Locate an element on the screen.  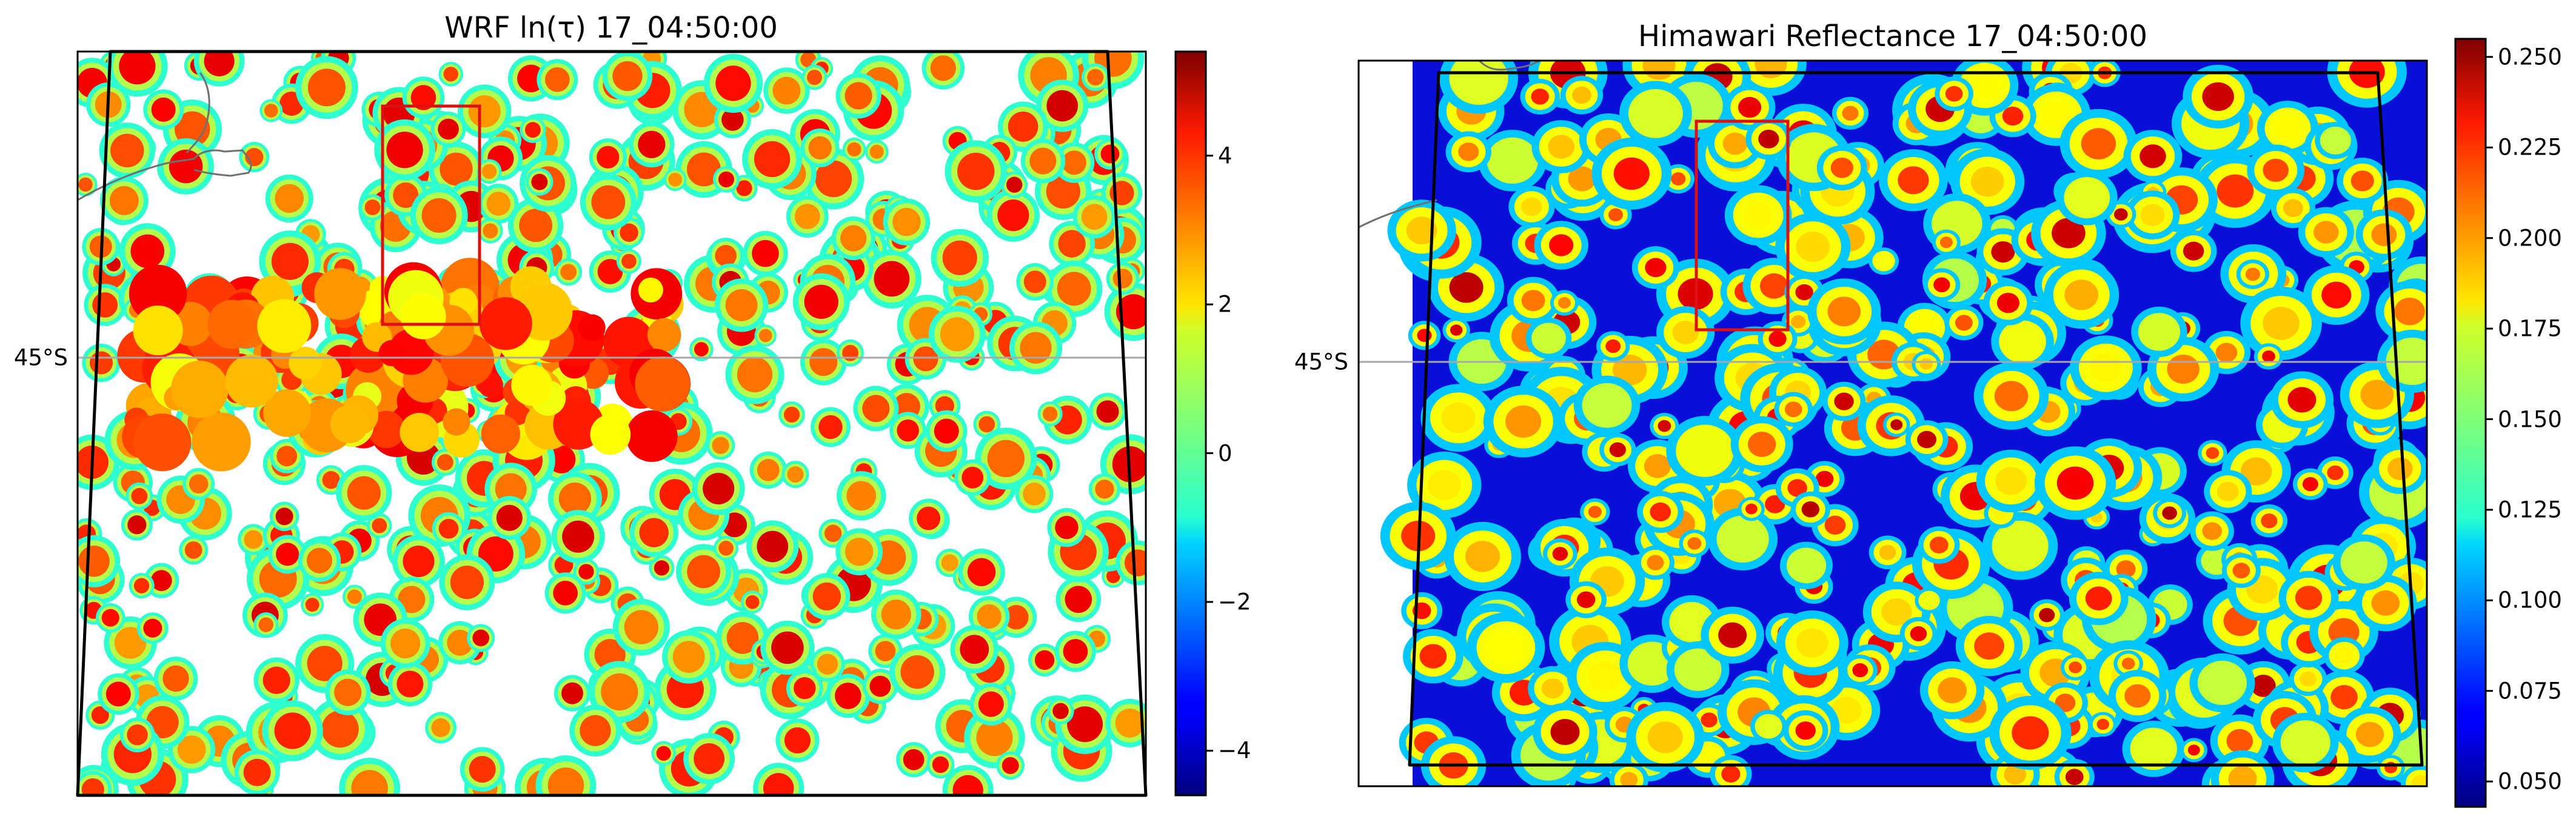
wrf-colorbar-tick-label: −2 is located at coordinates (1234, 602).